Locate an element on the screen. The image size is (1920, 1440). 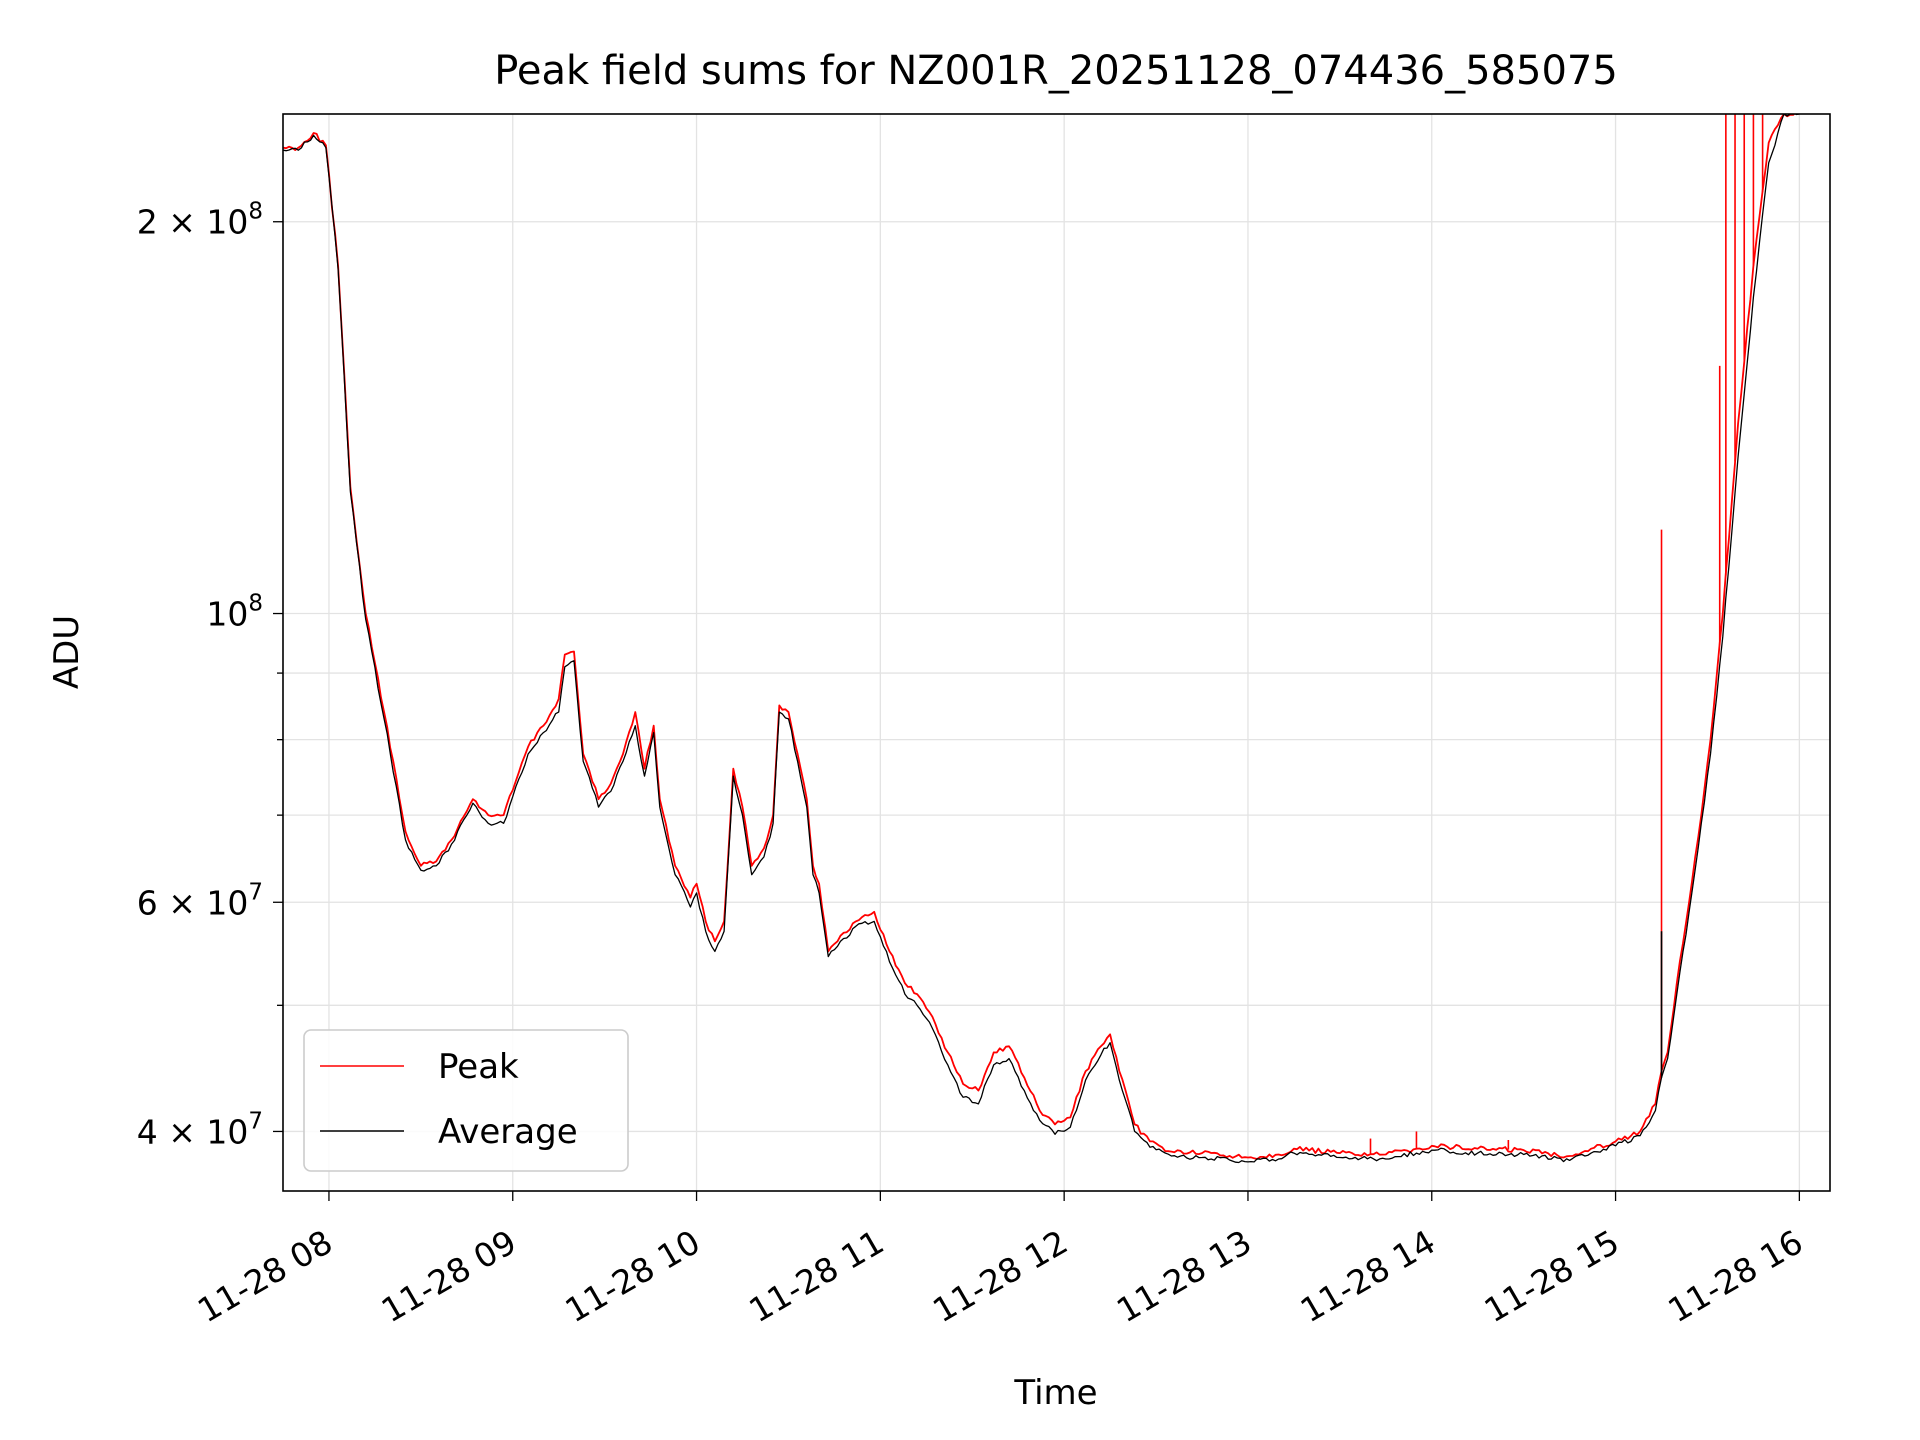
legend-label-average: Average is located at coordinates (508, 1132).